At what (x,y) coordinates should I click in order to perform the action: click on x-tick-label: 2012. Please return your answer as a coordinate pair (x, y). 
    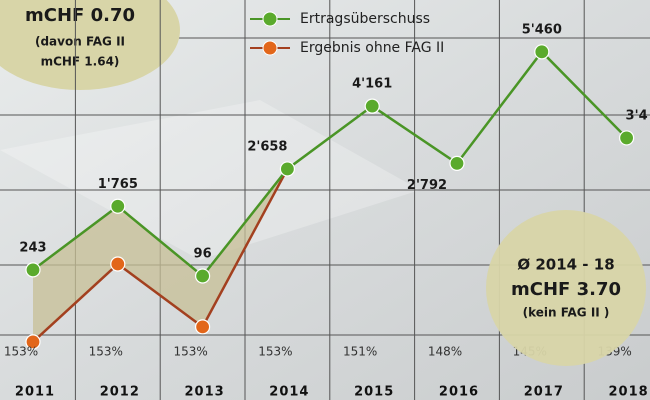
    Looking at the image, I should click on (120, 392).